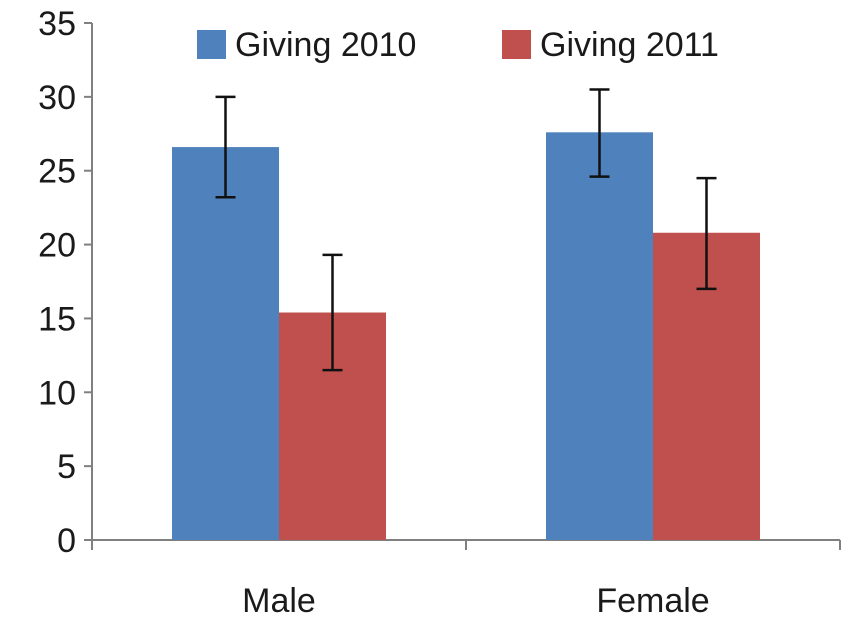 Image resolution: width=850 pixels, height=620 pixels. I want to click on legend: Giving 2010 Giving 2011, so click(458, 45).